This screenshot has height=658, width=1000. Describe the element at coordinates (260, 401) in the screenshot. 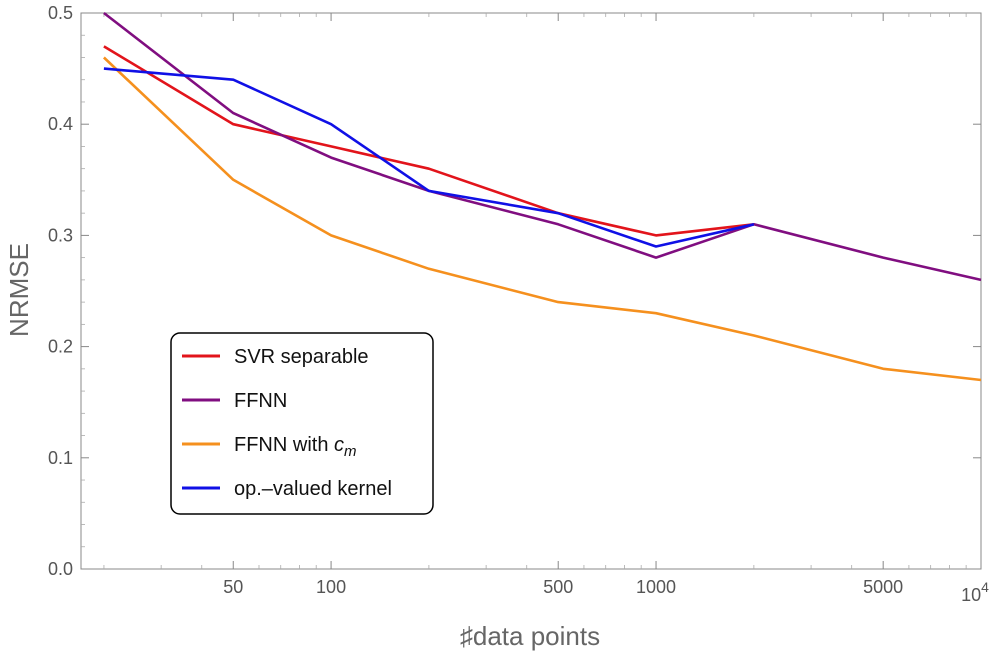

I see `legend-label-ffnn: FFNN` at that location.